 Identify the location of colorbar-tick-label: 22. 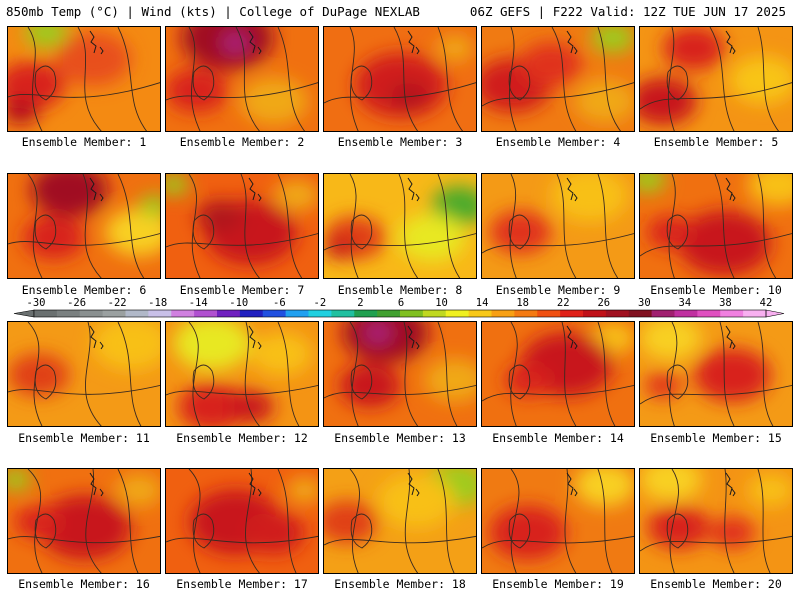
(563, 303).